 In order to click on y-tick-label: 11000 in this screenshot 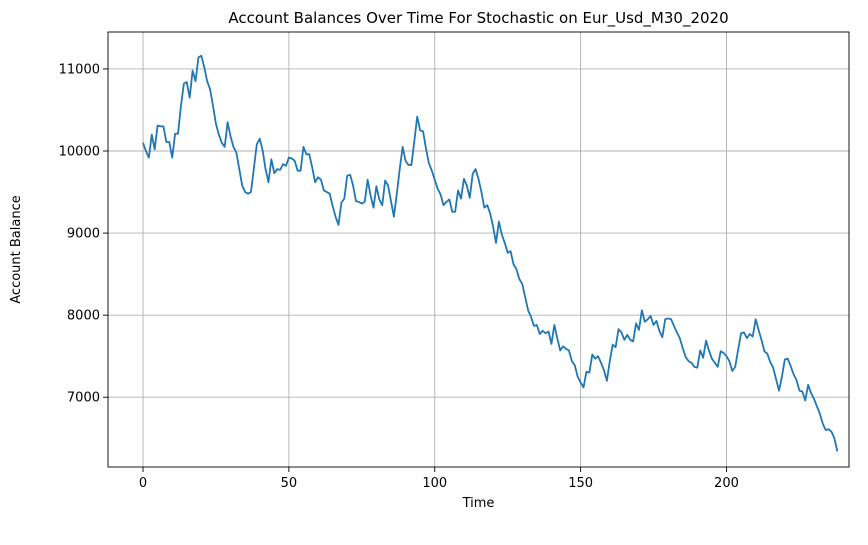, I will do `click(79, 69)`.